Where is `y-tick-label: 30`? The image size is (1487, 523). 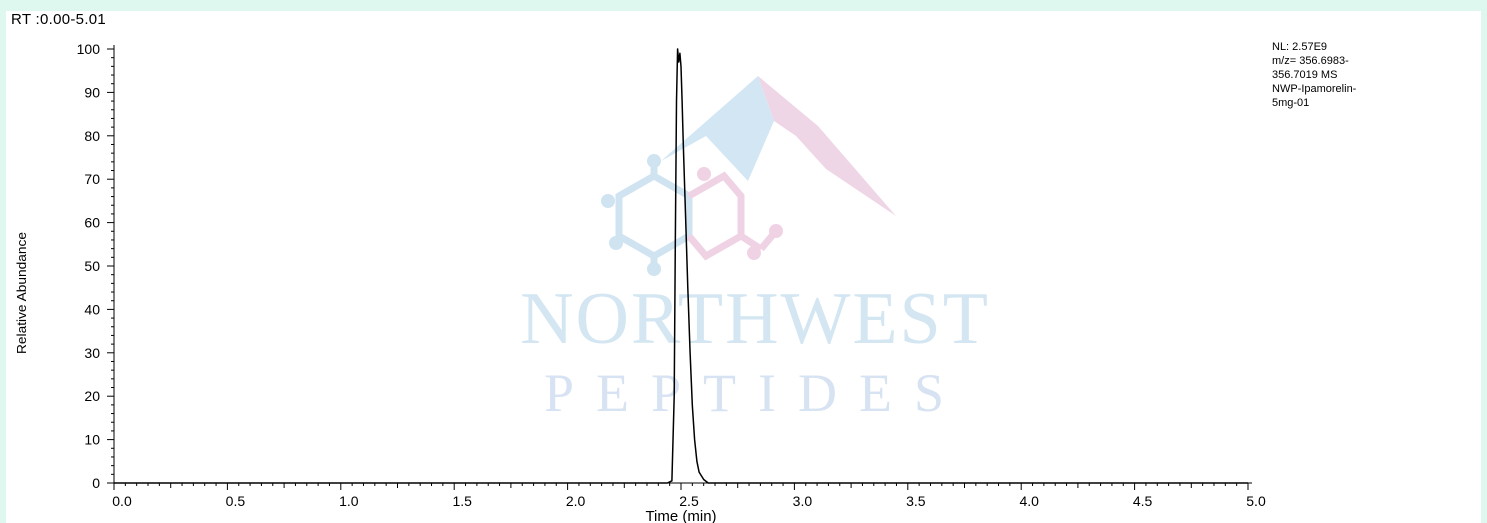 y-tick-label: 30 is located at coordinates (92, 353).